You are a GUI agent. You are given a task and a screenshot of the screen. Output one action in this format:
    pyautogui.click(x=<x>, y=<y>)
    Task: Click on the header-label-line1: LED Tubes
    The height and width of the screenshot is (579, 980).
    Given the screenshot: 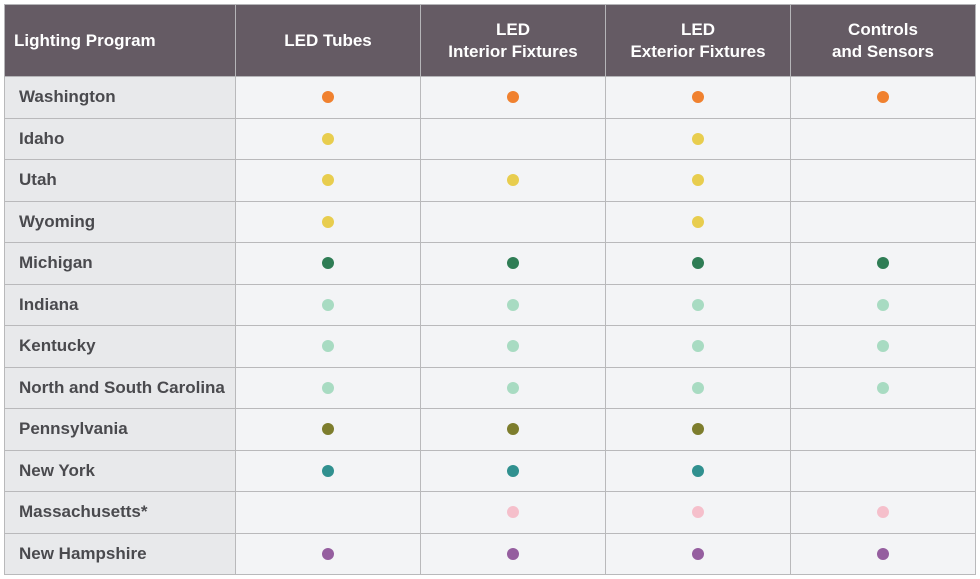 What is the action you would take?
    pyautogui.click(x=328, y=40)
    